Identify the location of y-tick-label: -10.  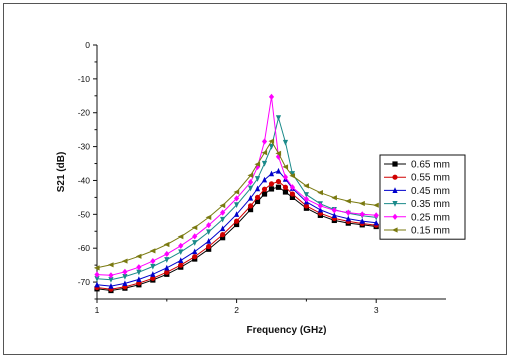
(84, 79).